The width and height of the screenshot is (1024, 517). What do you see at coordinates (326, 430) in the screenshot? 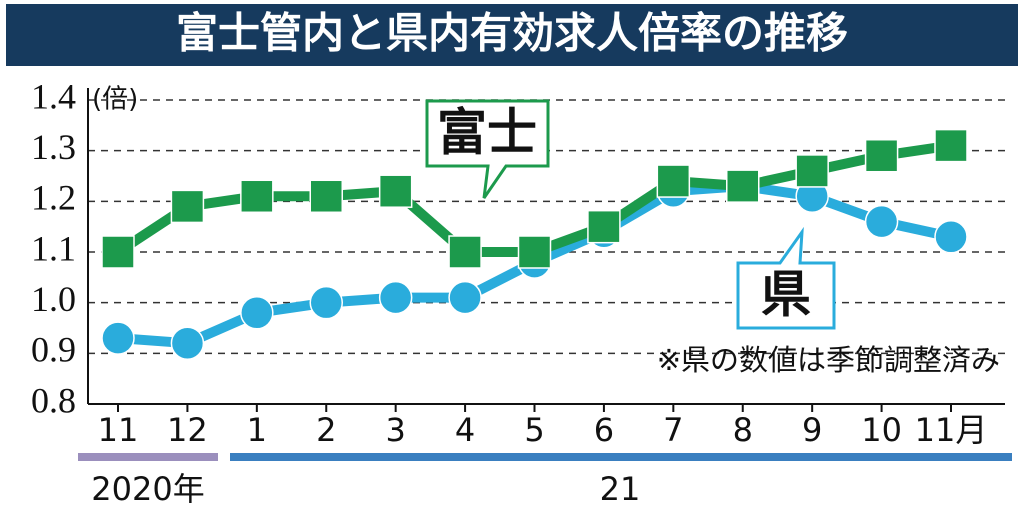
I see `x-tick-label: 2` at bounding box center [326, 430].